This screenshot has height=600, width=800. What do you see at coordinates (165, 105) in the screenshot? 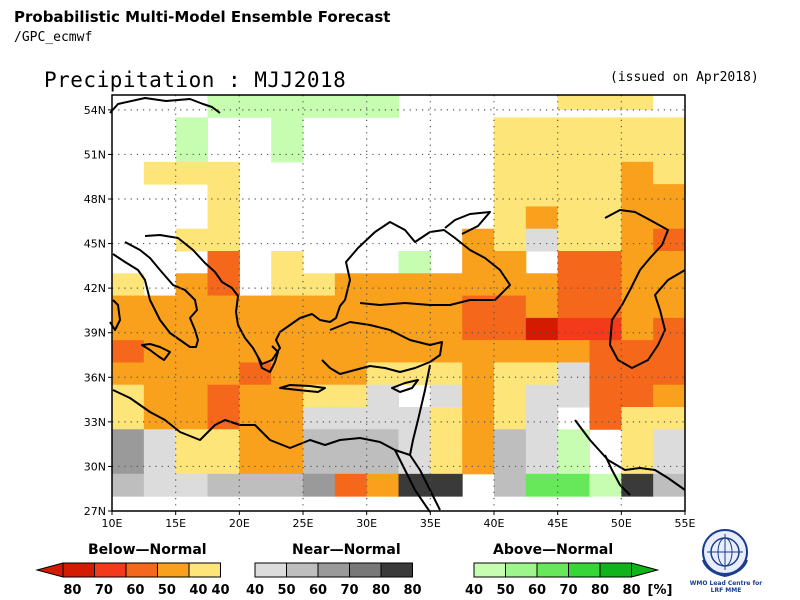
I see `coastline-europe` at bounding box center [165, 105].